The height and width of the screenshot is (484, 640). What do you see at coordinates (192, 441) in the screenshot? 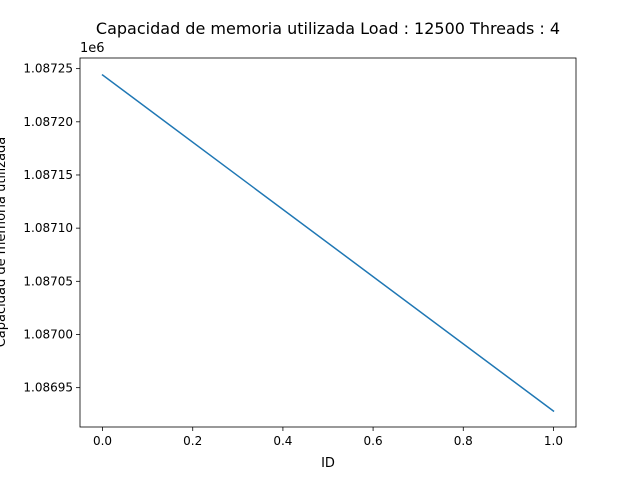
I see `x-tick-label: 0.2` at bounding box center [192, 441].